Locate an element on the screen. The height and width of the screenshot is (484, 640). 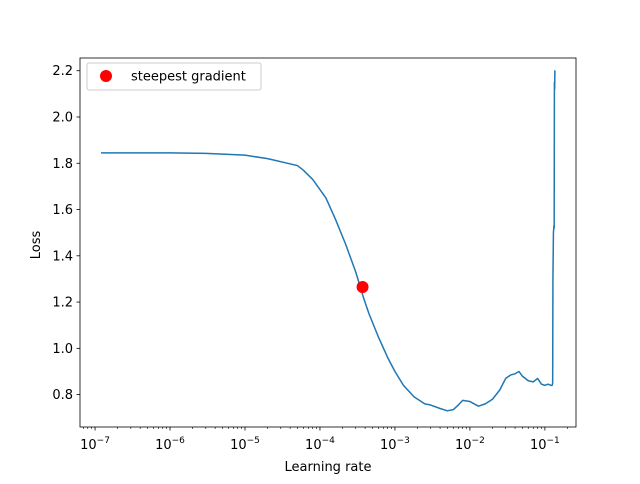
x-axis-label: Learning rate is located at coordinates (328, 467).